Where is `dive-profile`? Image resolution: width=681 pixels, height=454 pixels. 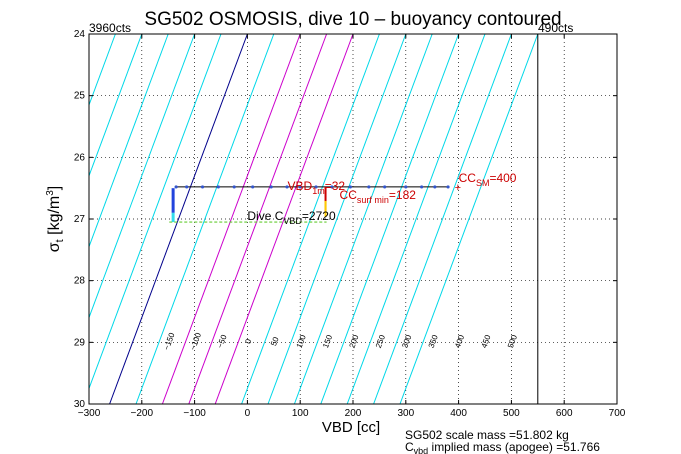
dive-profile is located at coordinates (309, 204).